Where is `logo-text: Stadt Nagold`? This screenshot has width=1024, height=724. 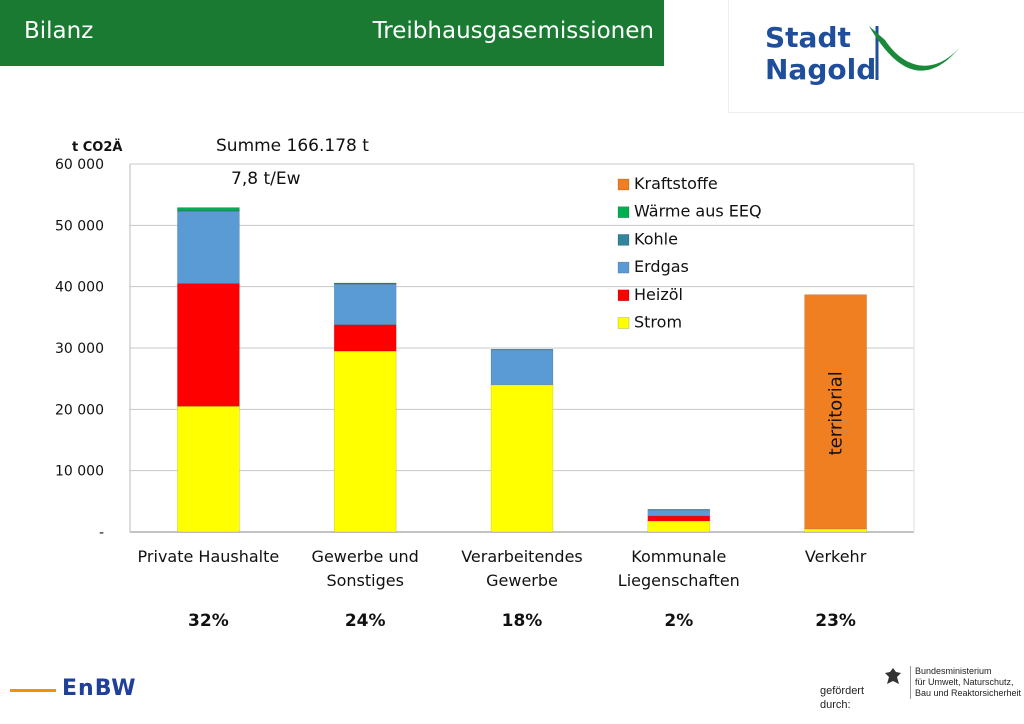 logo-text: Stadt Nagold is located at coordinates (820, 54).